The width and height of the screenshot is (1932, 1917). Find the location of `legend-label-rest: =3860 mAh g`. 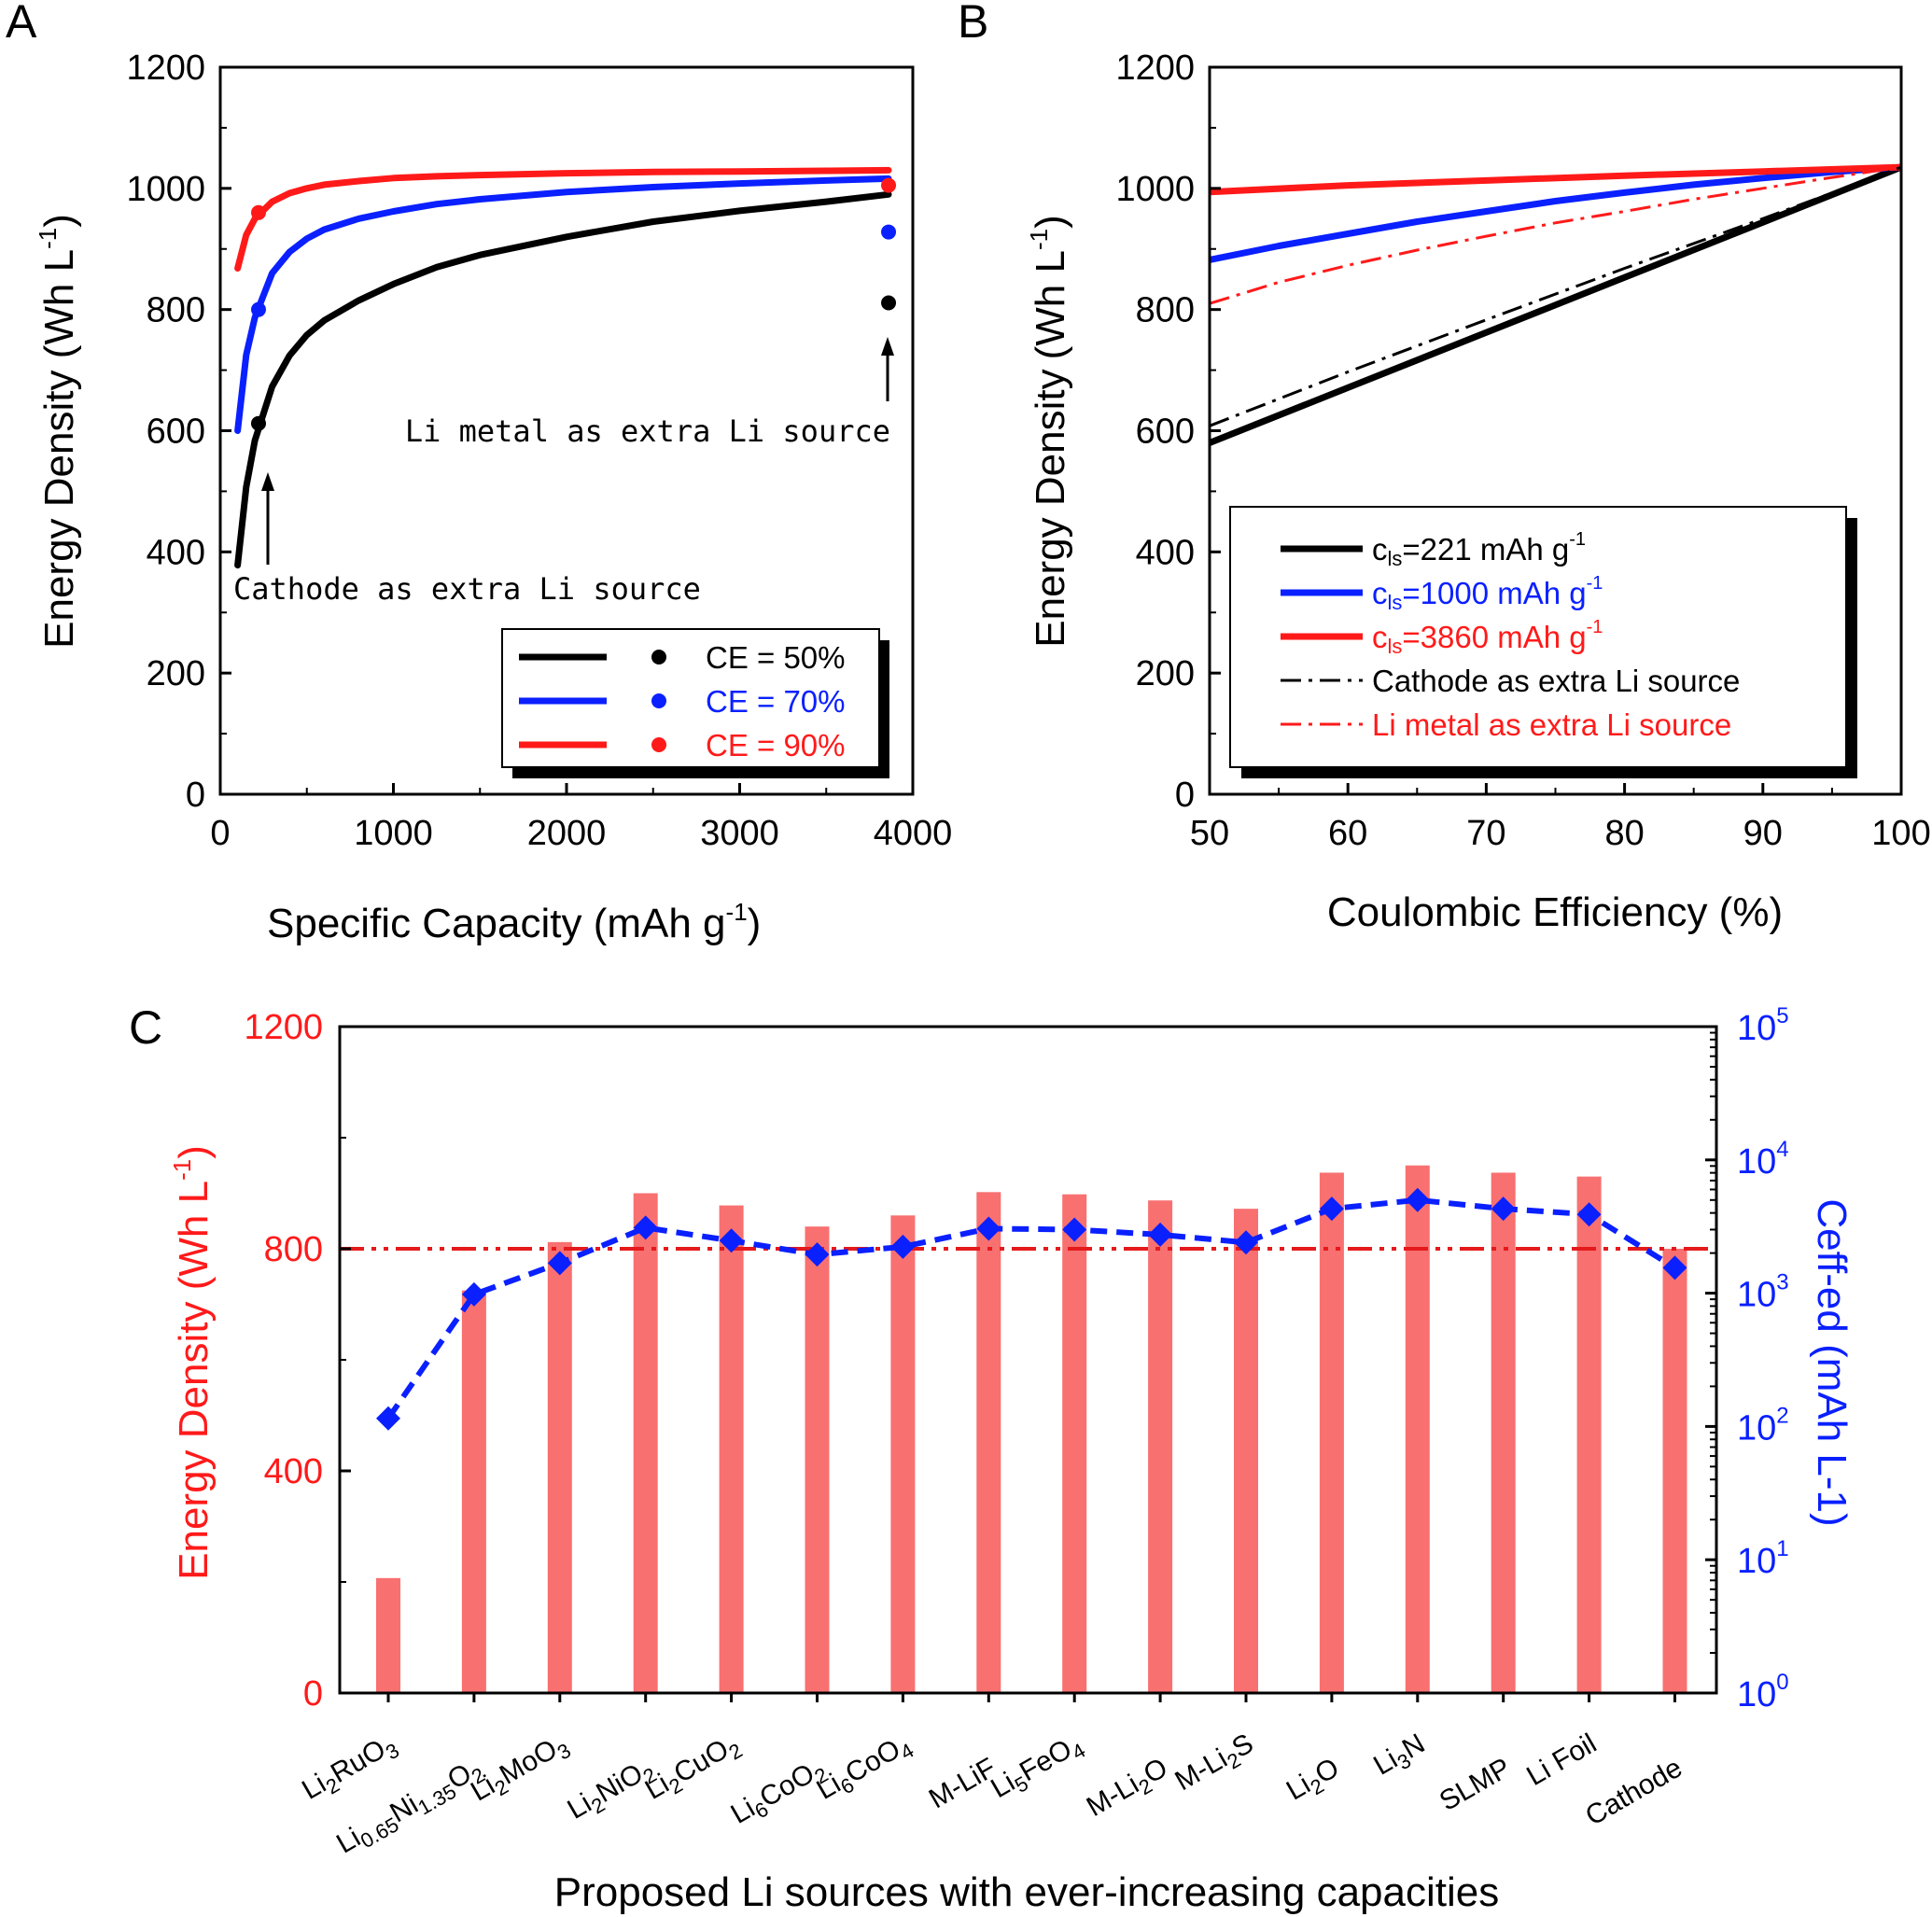

legend-label-rest: =3860 mAh g is located at coordinates (1494, 637).